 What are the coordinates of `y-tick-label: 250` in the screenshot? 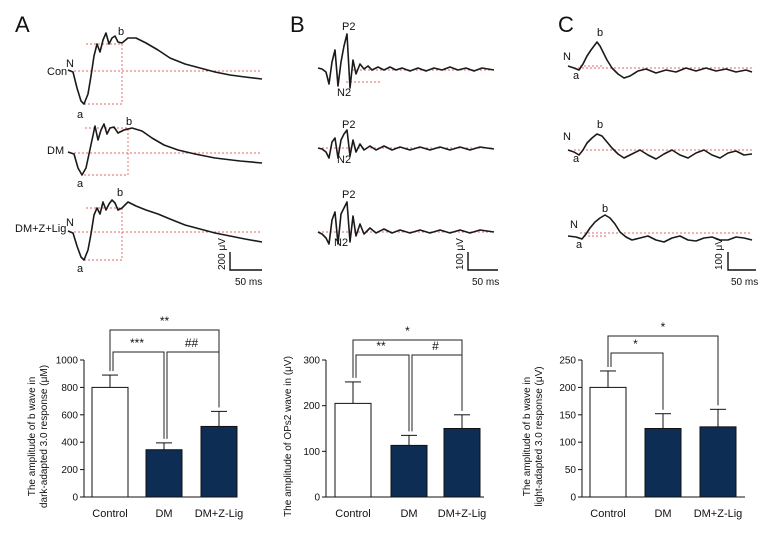 It's located at (567, 361).